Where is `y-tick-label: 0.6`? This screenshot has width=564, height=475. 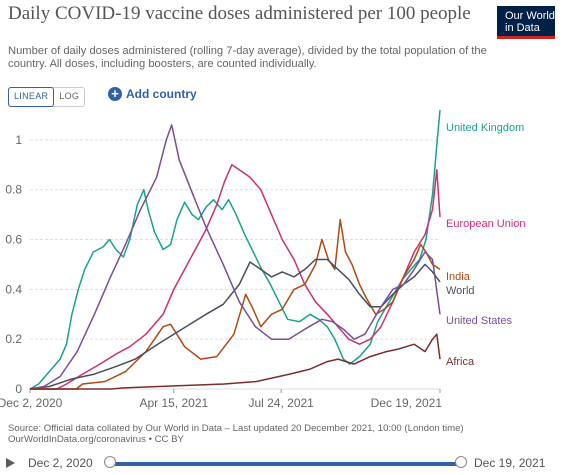
y-tick-label: 0.6 is located at coordinates (13, 240).